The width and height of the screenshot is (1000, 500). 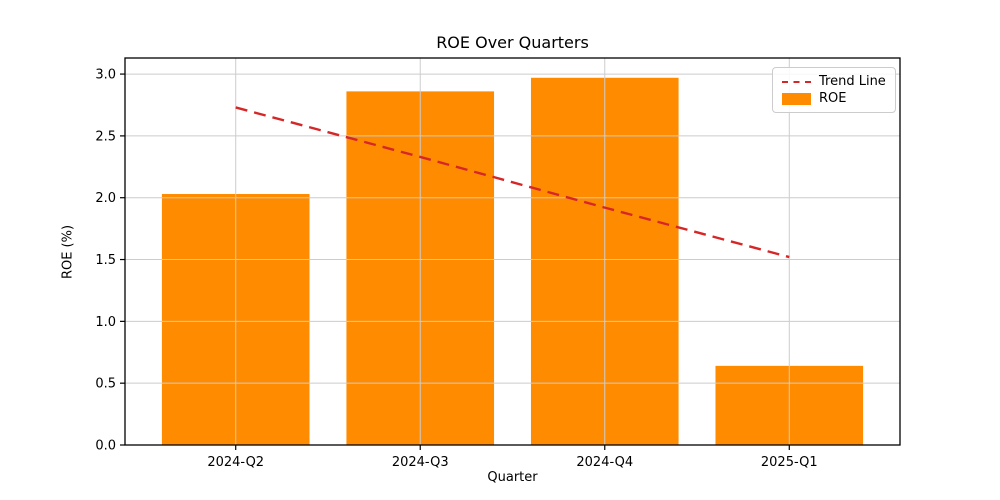 What do you see at coordinates (604, 462) in the screenshot?
I see `x-tick-label: 2024-Q4` at bounding box center [604, 462].